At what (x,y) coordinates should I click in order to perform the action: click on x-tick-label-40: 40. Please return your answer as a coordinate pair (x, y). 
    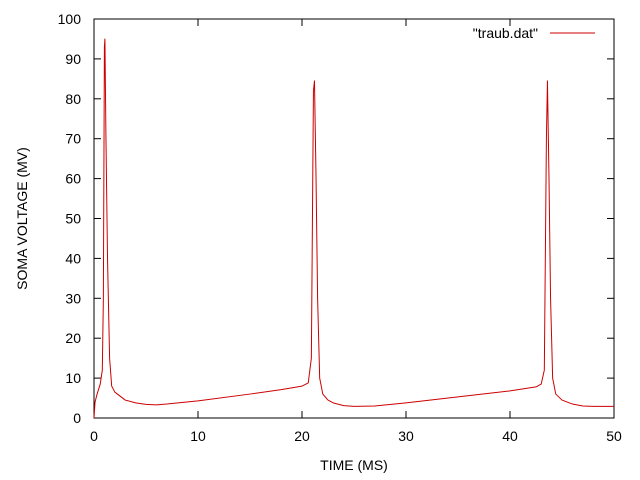
    Looking at the image, I should click on (510, 436).